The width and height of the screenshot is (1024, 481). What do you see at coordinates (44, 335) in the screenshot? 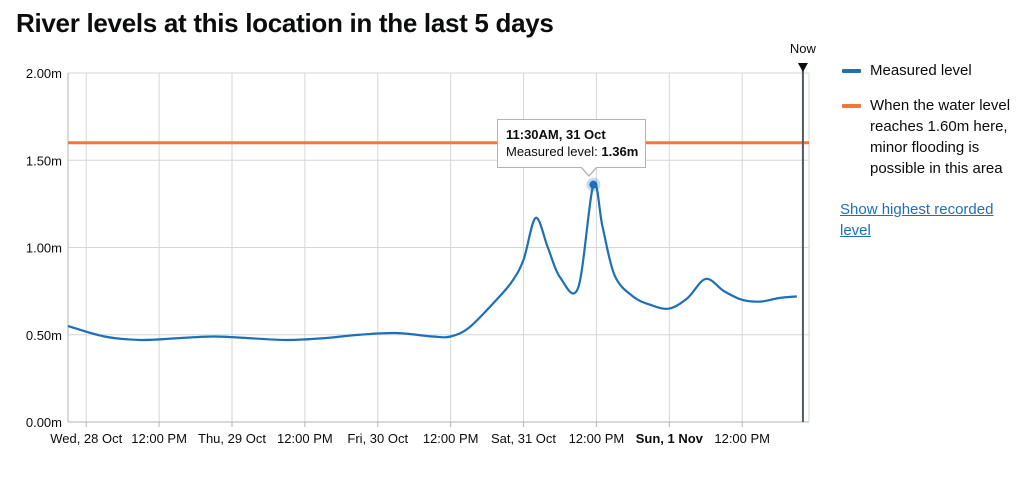
I see `y-tick-label: 0.50m` at bounding box center [44, 335].